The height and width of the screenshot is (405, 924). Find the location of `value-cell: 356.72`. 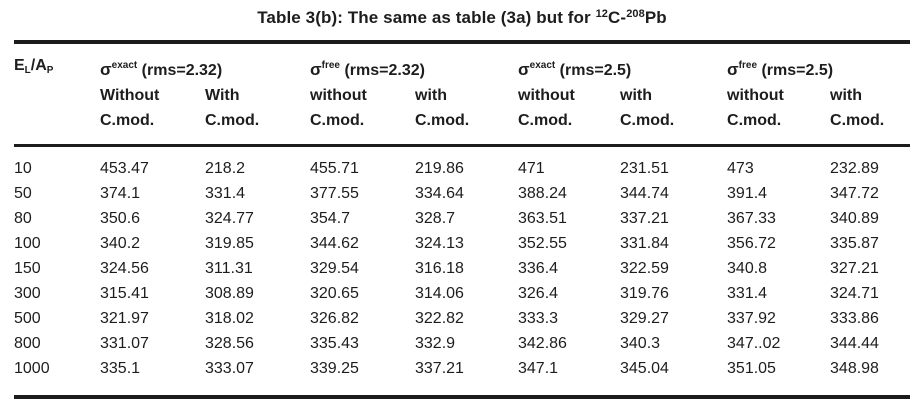

value-cell: 356.72 is located at coordinates (751, 243).